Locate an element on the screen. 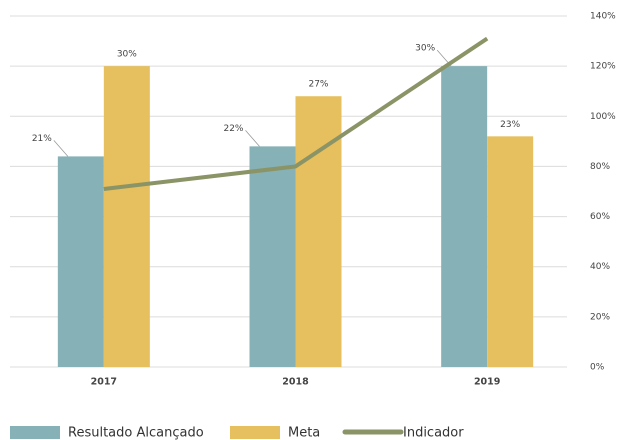 This screenshot has height=440, width=618. value-label: 21% is located at coordinates (42, 139).